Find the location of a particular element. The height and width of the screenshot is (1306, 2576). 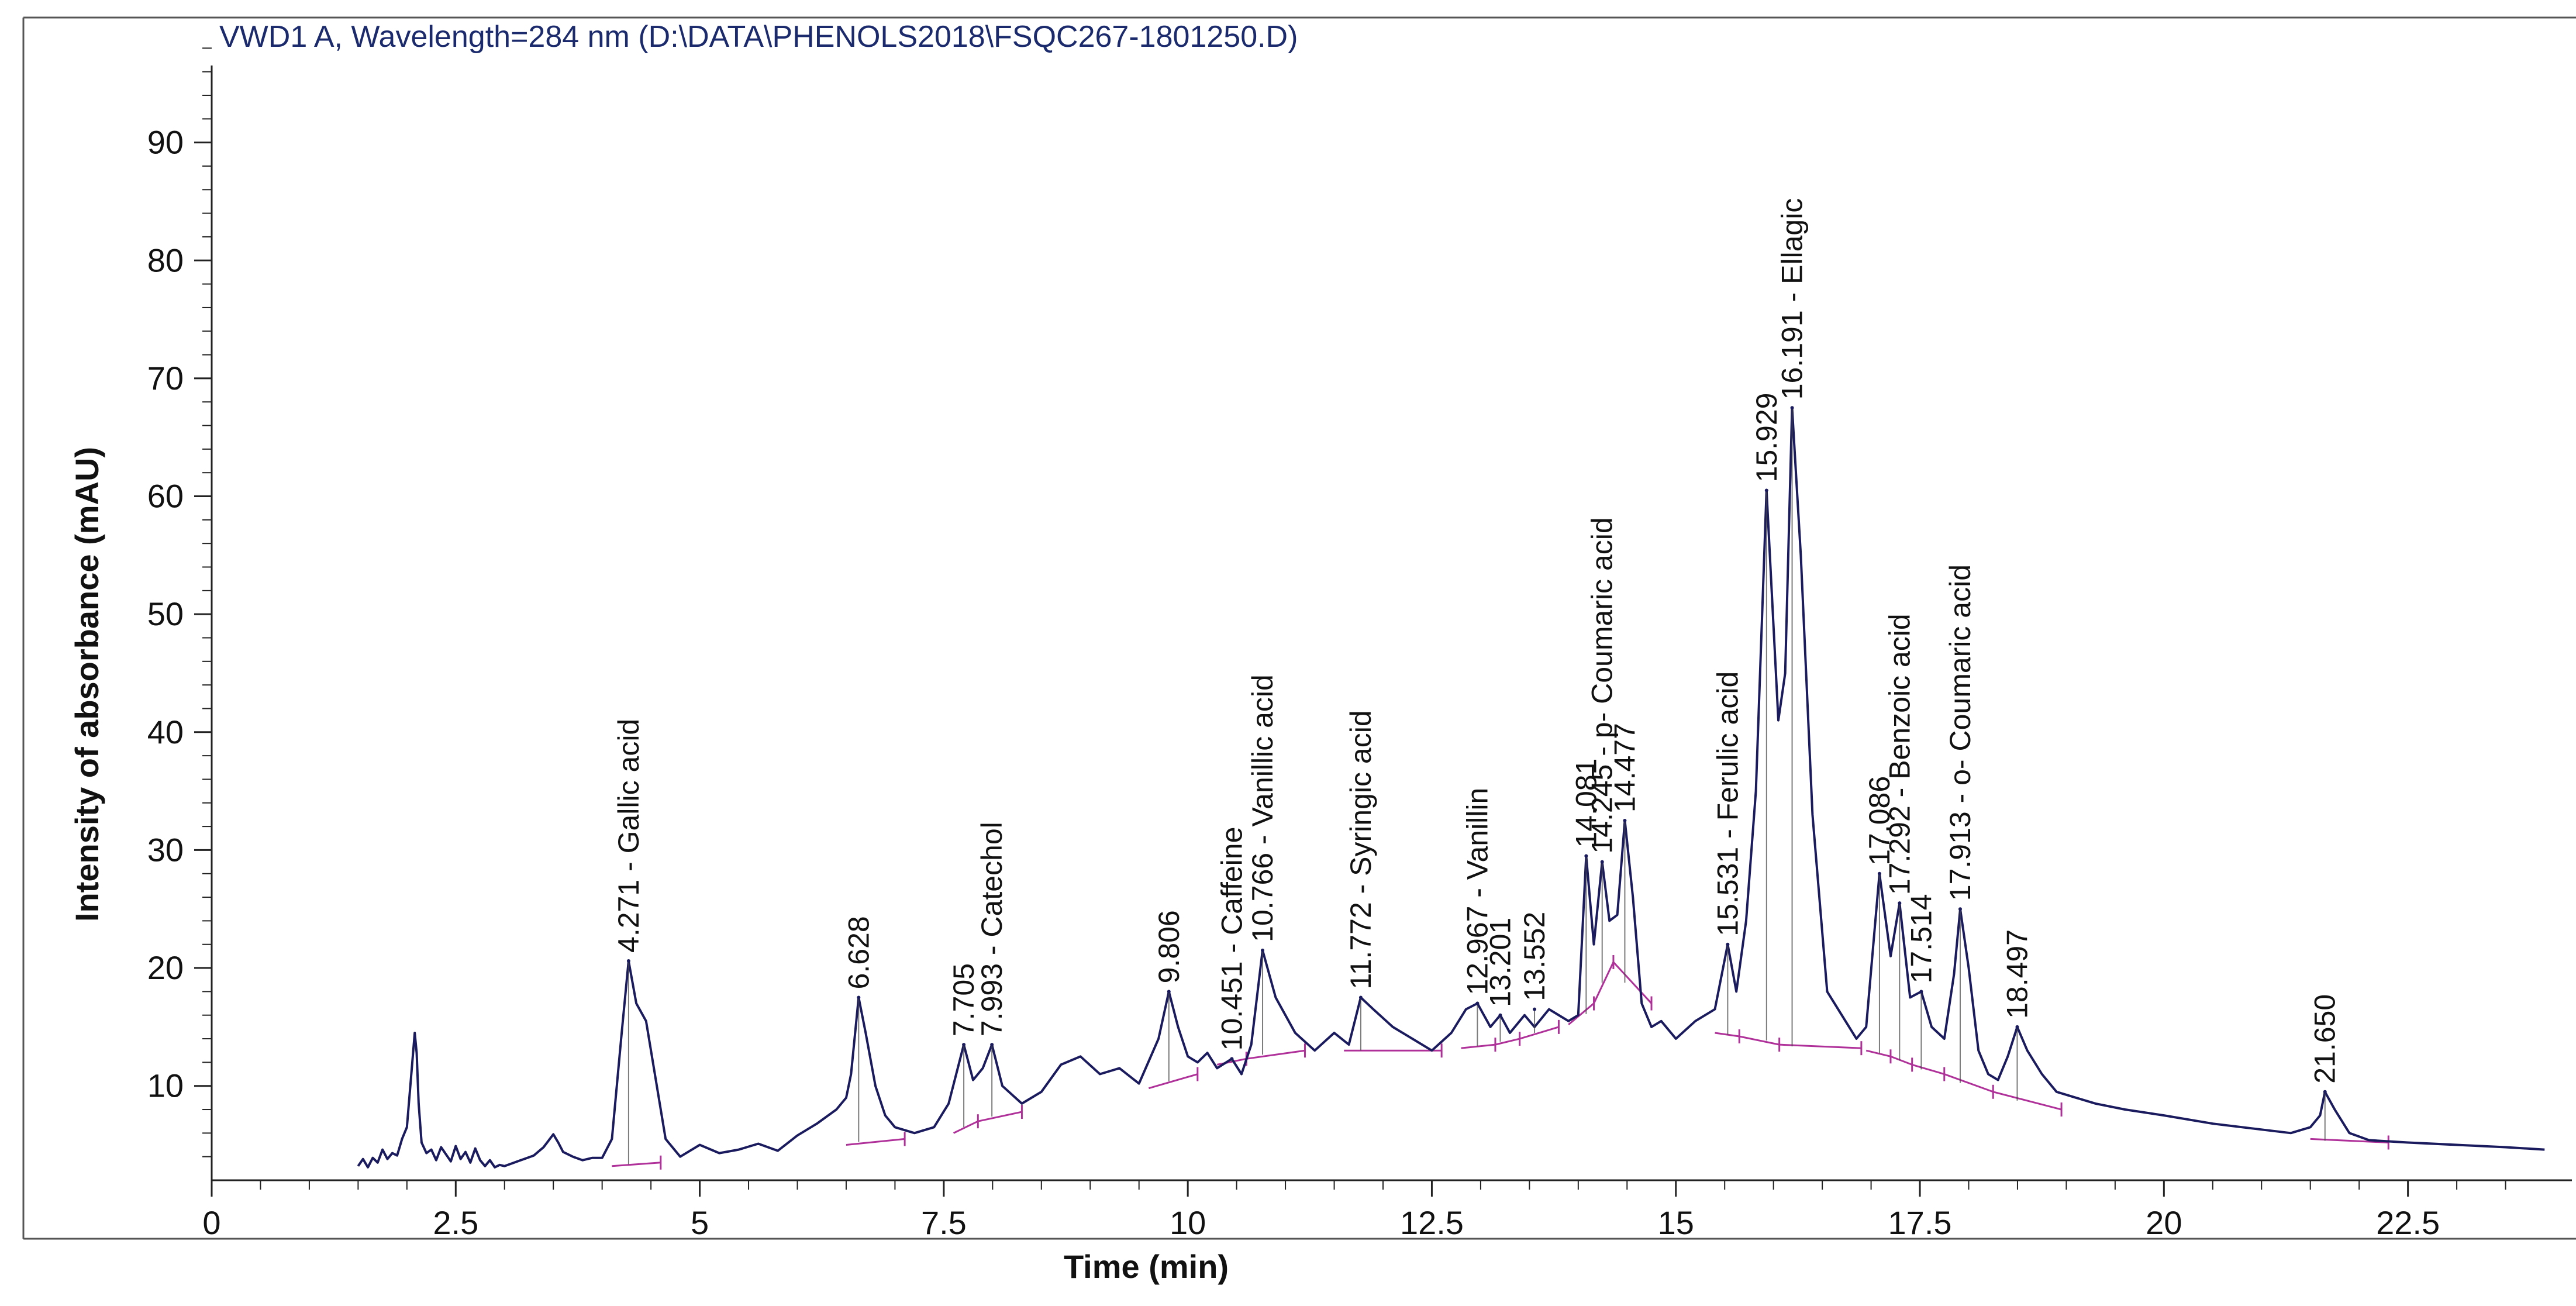

y-tick-label: 80 is located at coordinates (166, 260).